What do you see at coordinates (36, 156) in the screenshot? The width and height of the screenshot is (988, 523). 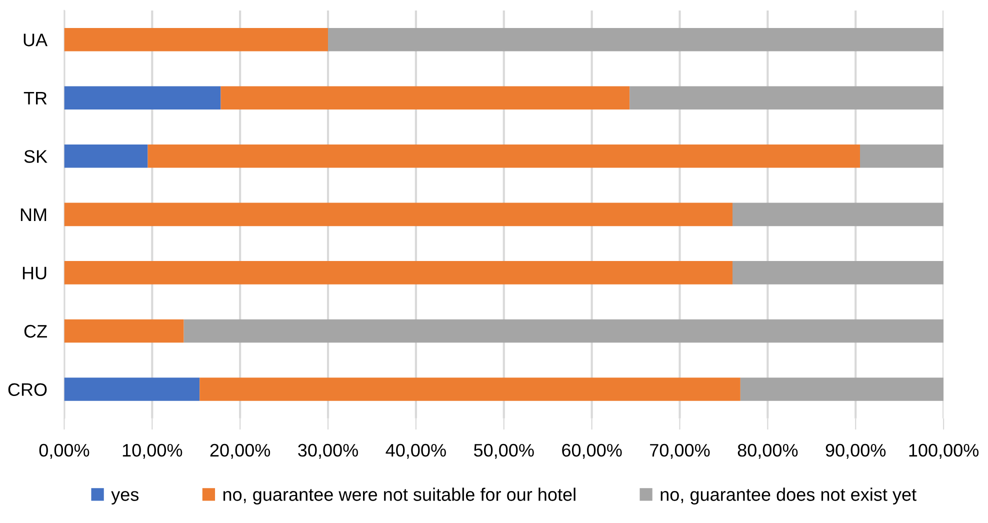 I see `y-tick-label: SK` at bounding box center [36, 156].